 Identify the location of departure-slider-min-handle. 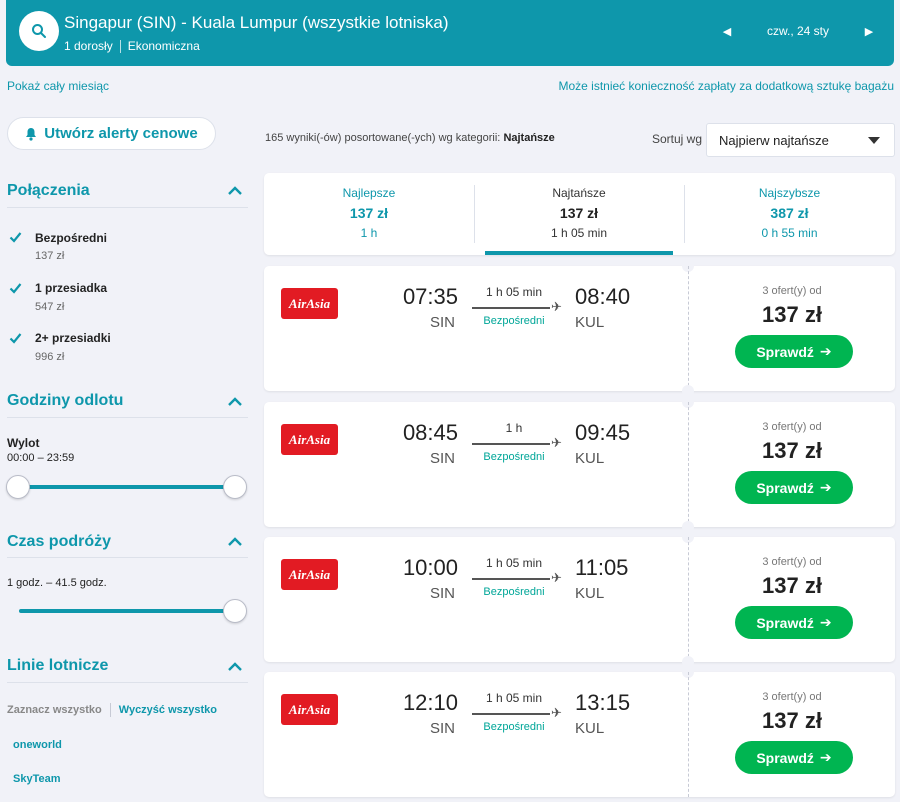
(18, 487).